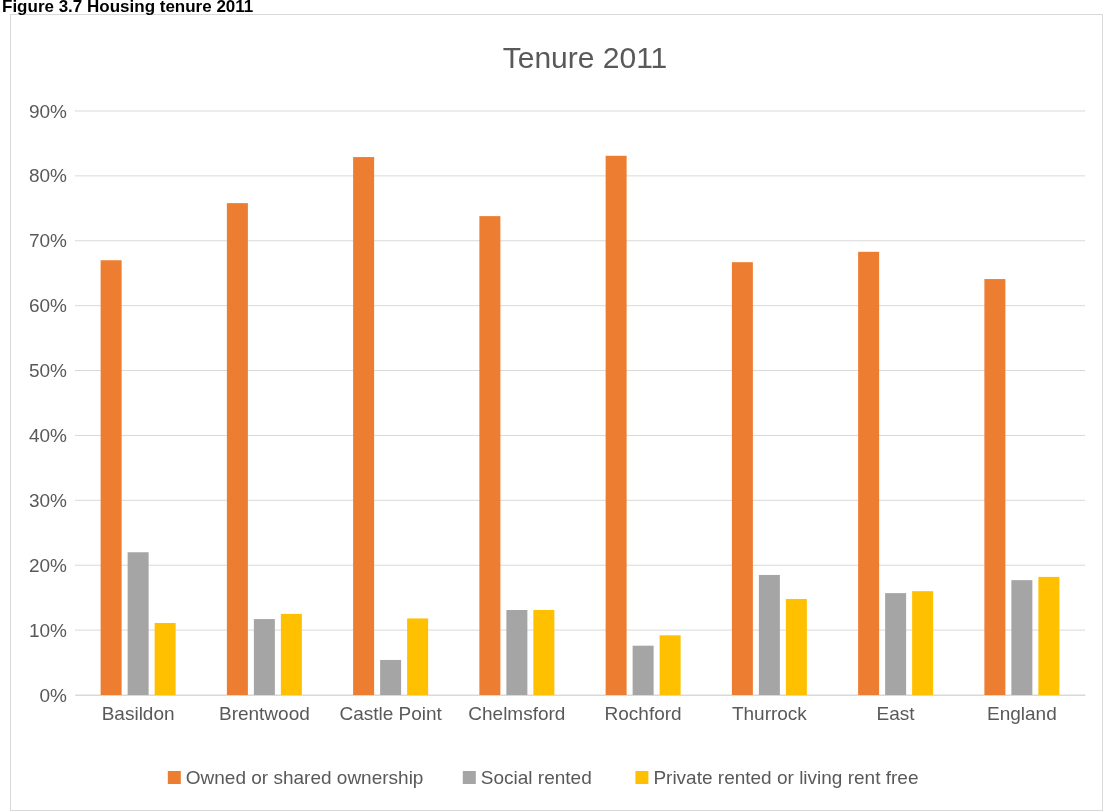  Describe the element at coordinates (48, 371) in the screenshot. I see `y-tick-label: 50%` at that location.